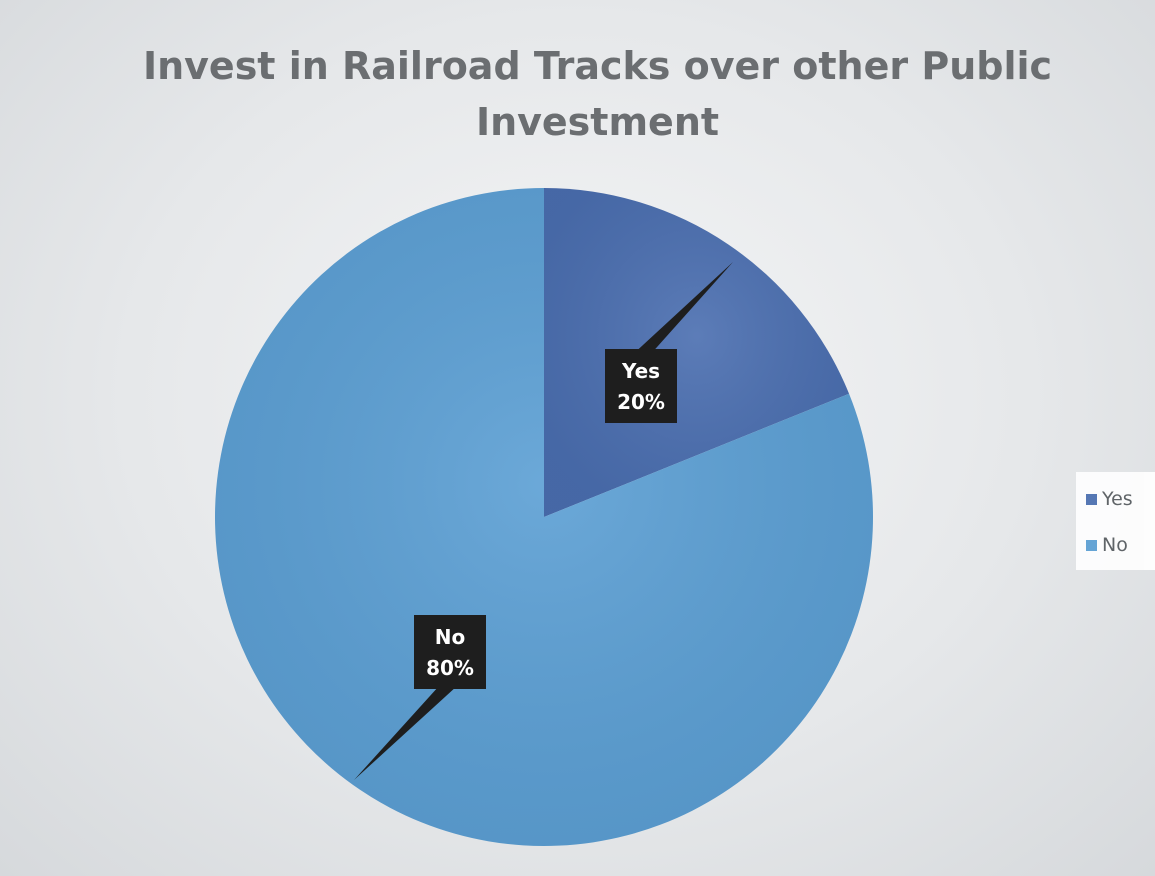  Describe the element at coordinates (641, 402) in the screenshot. I see `data-label-percent-yes: 20%` at that location.